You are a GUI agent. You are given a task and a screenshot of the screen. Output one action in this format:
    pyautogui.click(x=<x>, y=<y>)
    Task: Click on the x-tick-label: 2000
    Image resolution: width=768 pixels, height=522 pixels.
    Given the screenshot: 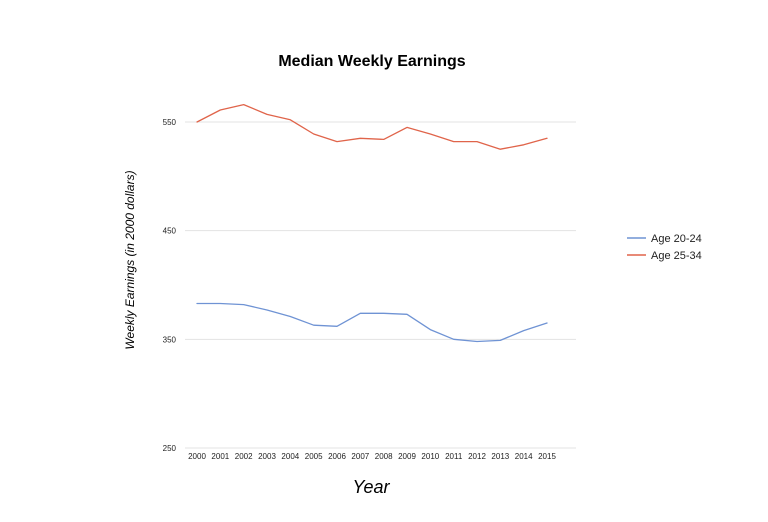 What is the action you would take?
    pyautogui.click(x=197, y=456)
    